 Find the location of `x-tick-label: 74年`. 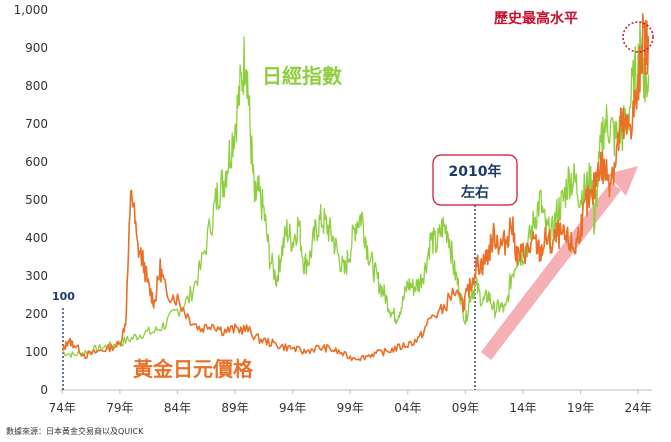

x-tick-label: 74年 is located at coordinates (62, 408).